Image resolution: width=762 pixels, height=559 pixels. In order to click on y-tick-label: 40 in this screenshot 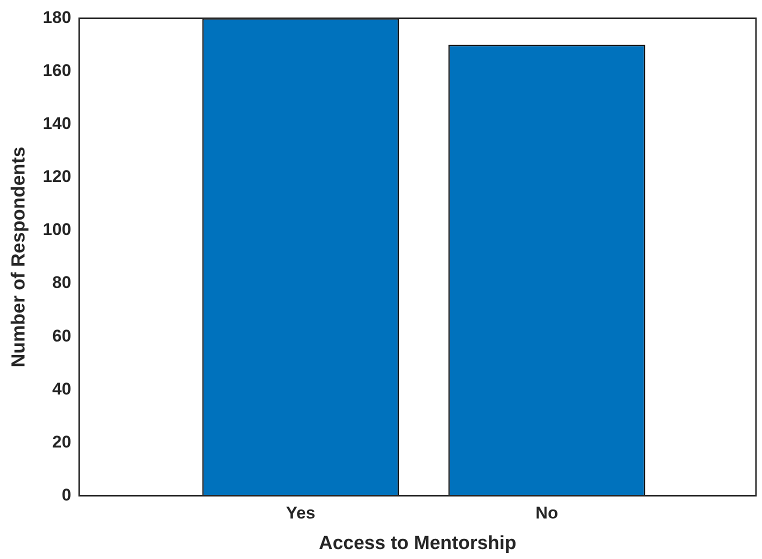, I will do `click(62, 388)`.